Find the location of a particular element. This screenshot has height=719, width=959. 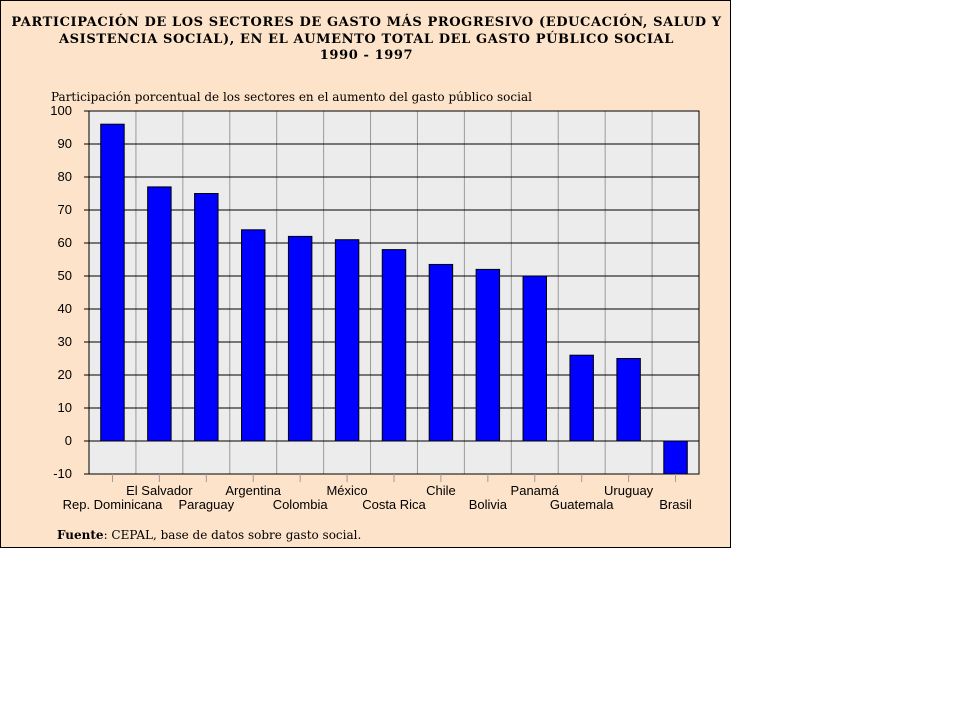

source-label: Fuente is located at coordinates (80, 535).